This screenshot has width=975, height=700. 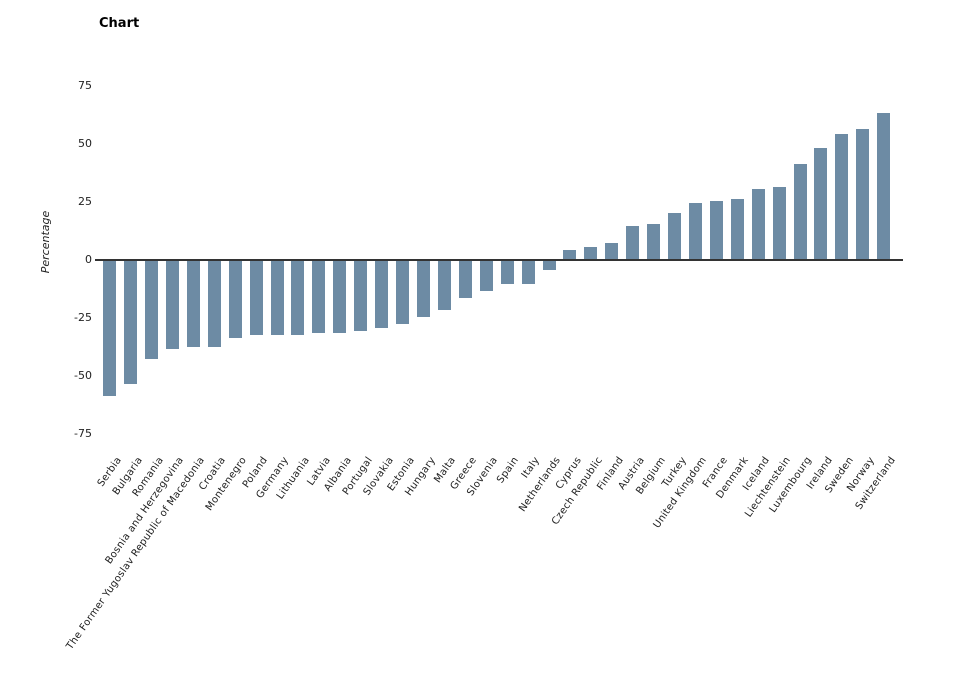 What do you see at coordinates (340, 297) in the screenshot?
I see `bar-albania` at bounding box center [340, 297].